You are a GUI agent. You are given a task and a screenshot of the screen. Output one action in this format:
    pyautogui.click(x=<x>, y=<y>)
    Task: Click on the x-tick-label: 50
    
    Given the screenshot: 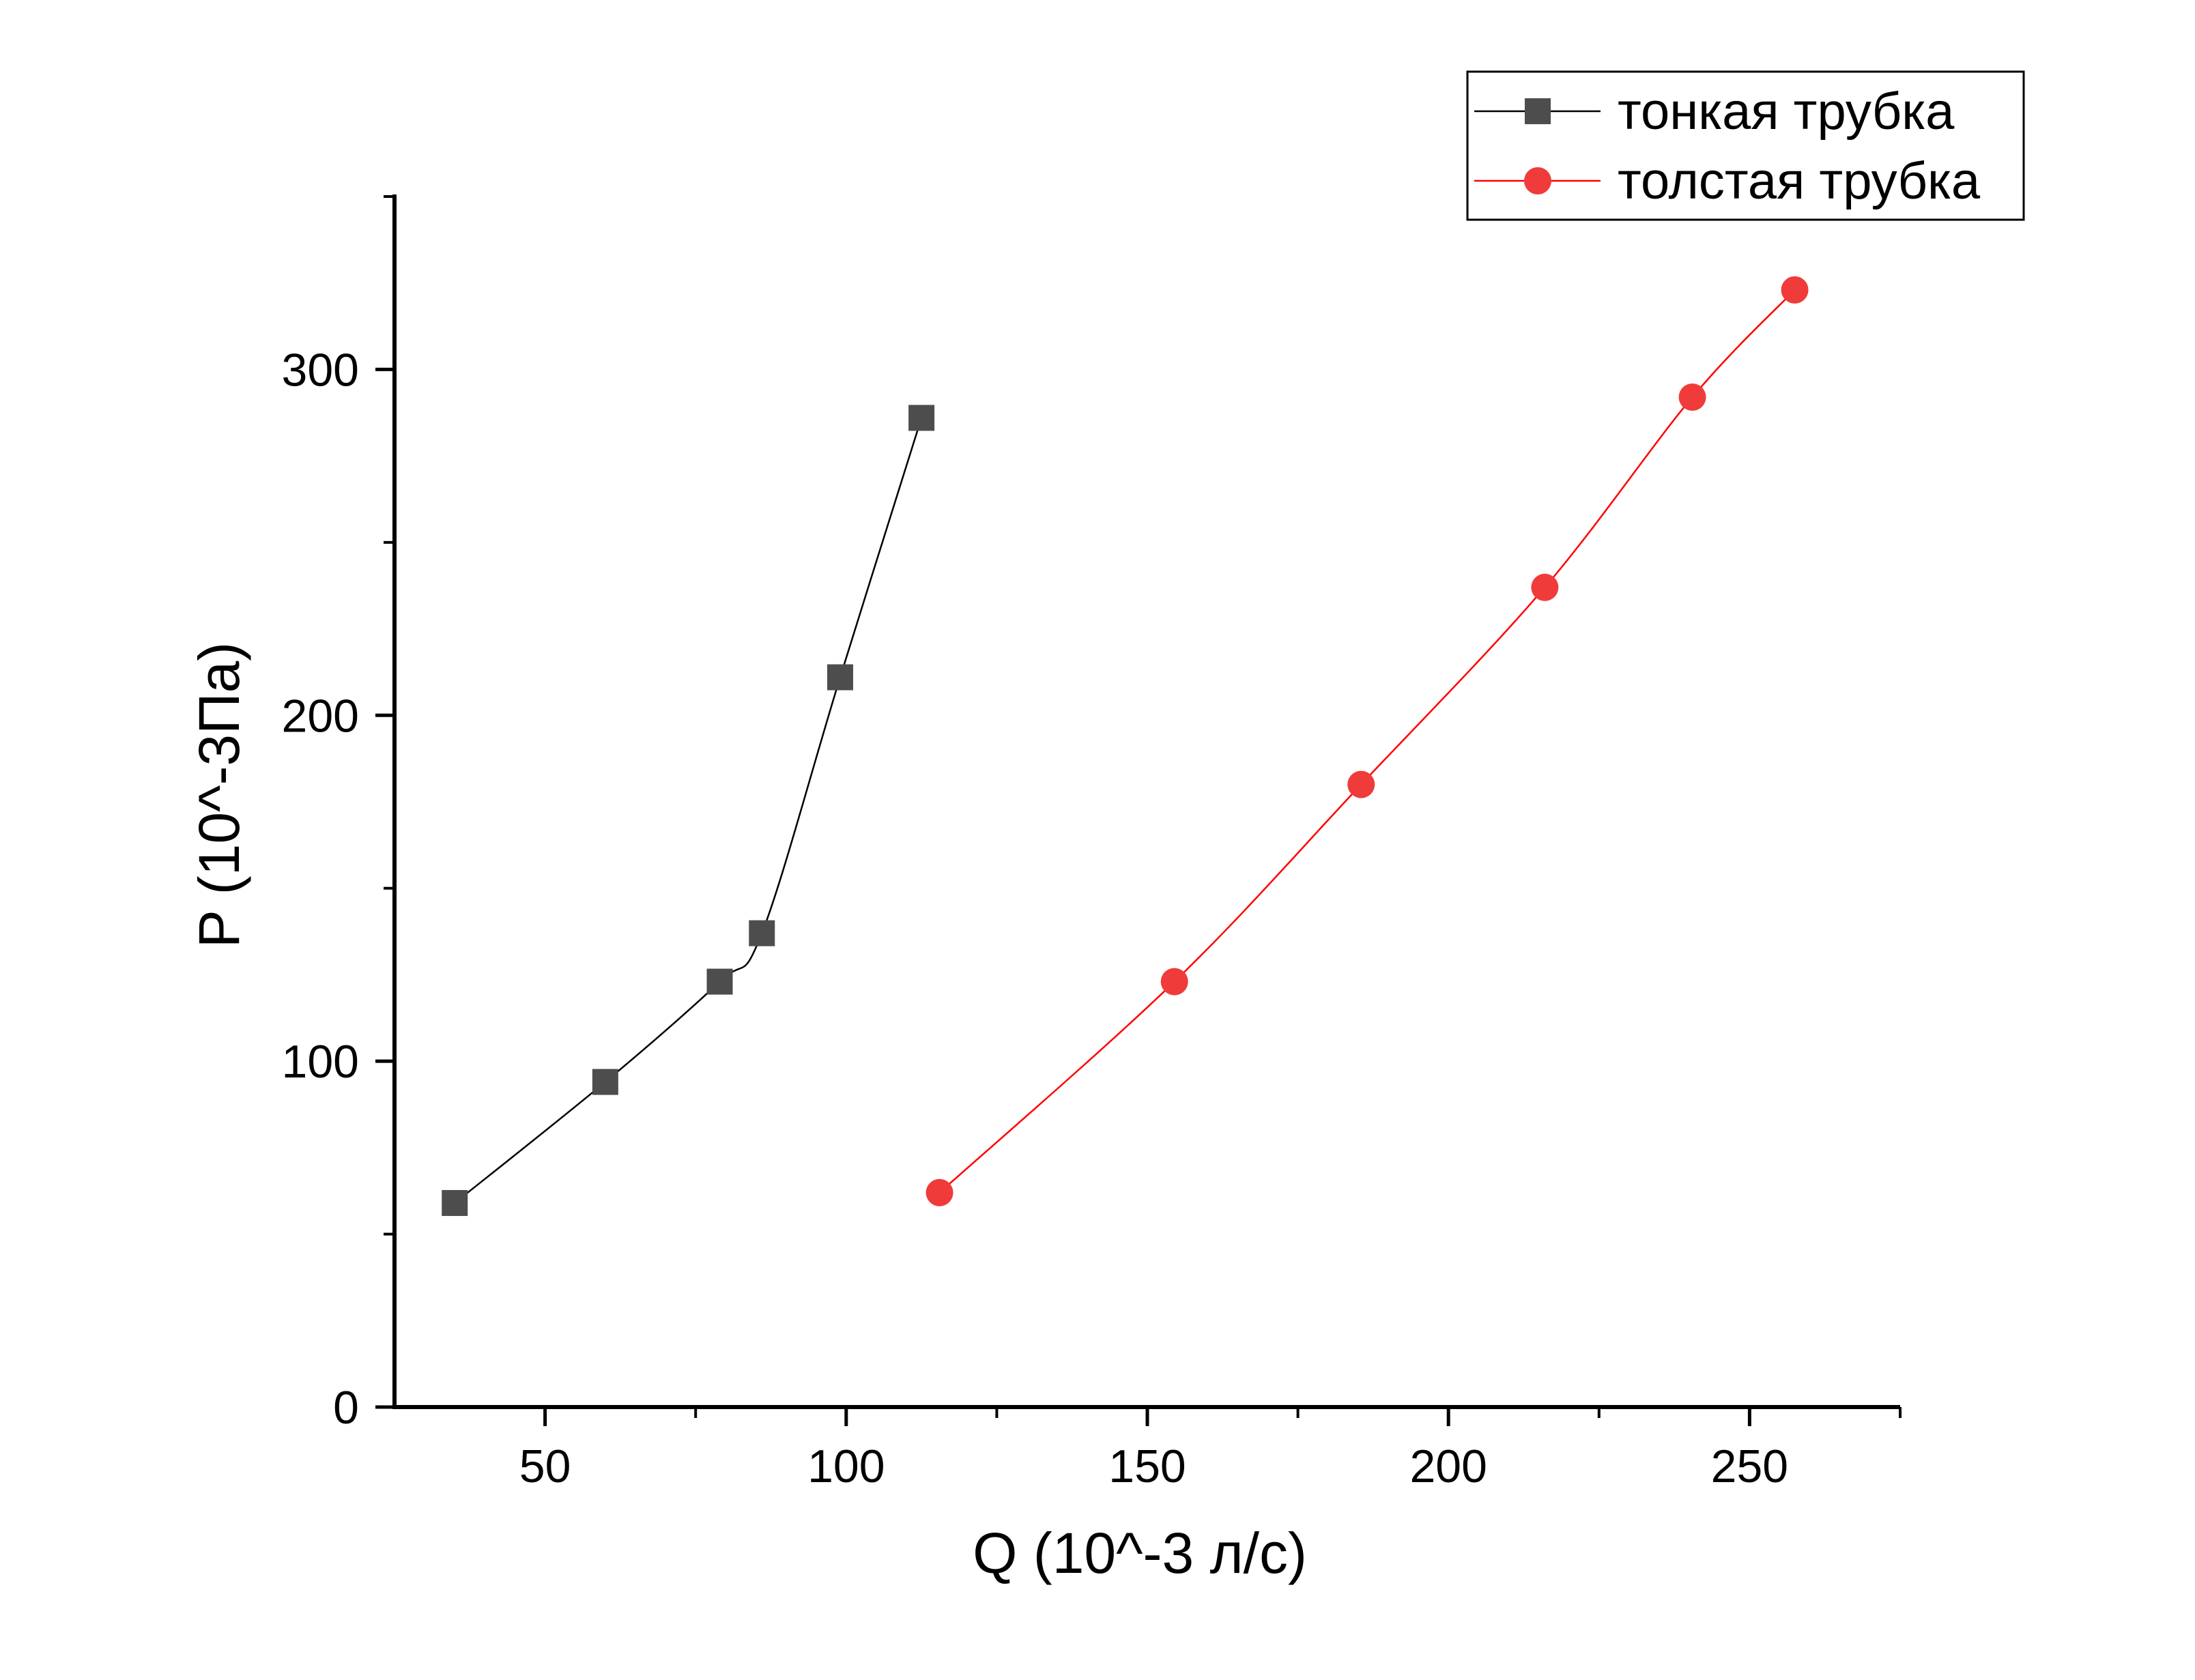 What is the action you would take?
    pyautogui.click(x=545, y=1466)
    